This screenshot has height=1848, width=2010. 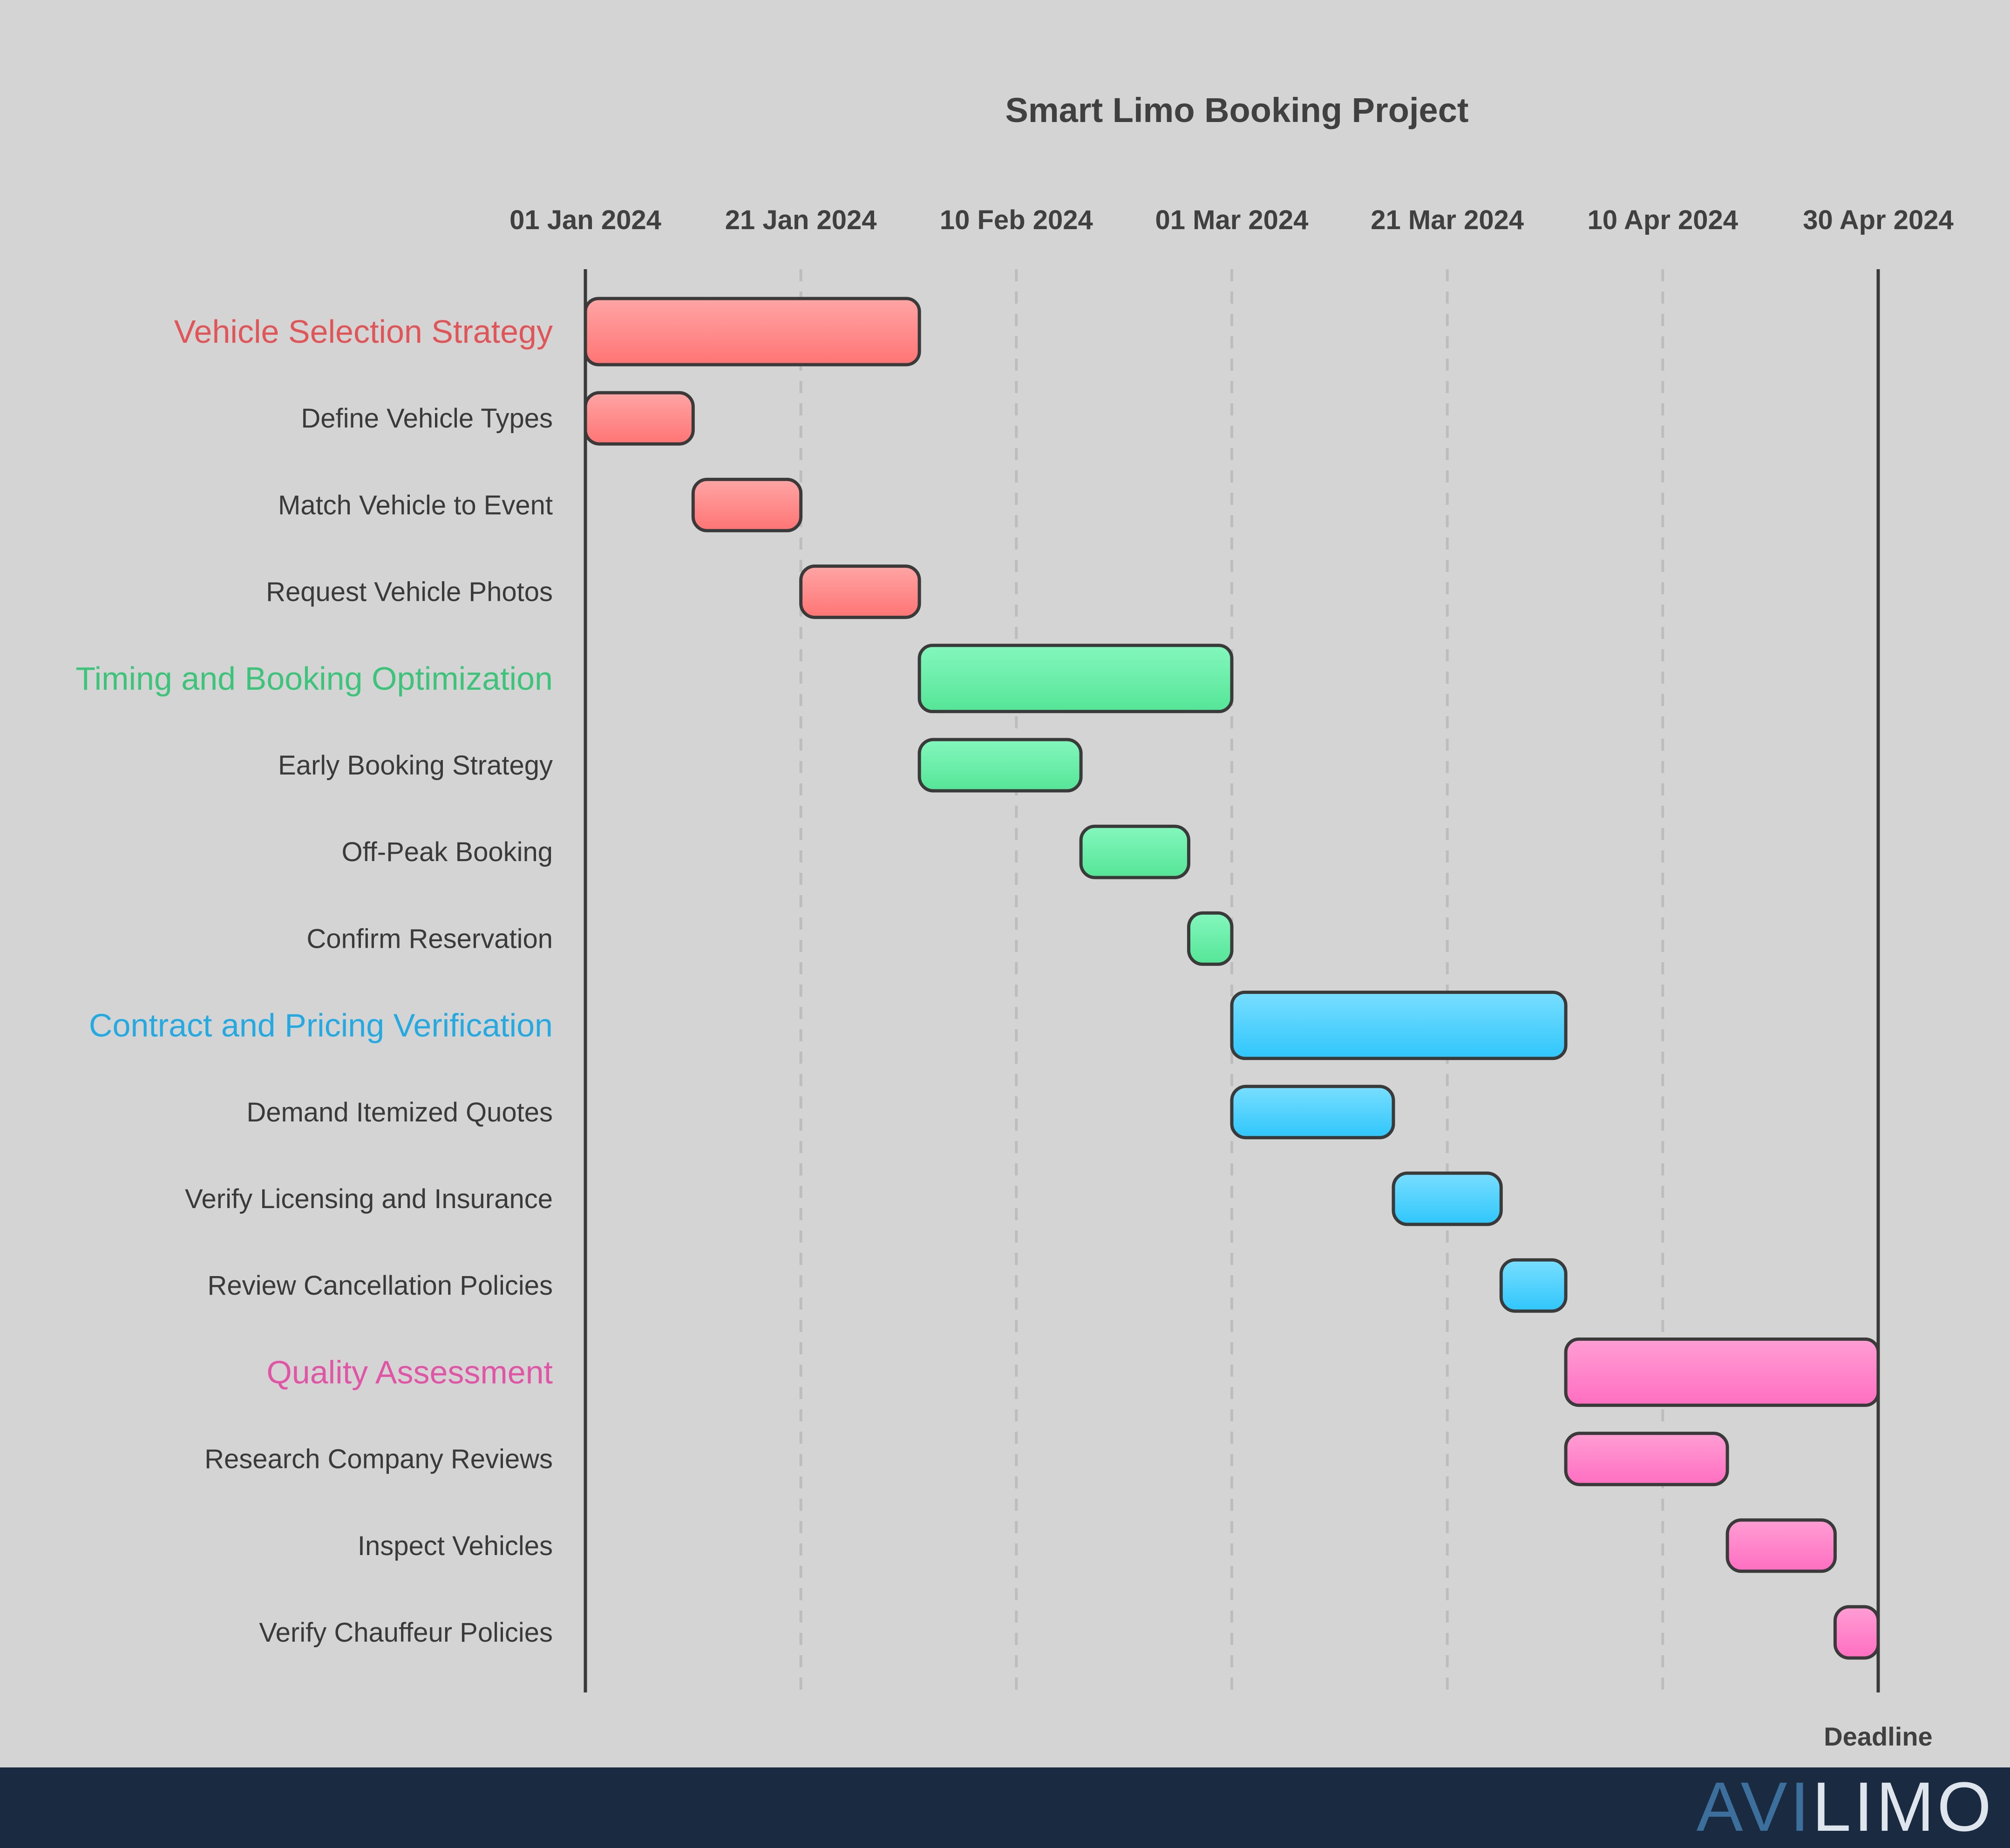 I want to click on task-label: Off-Peak Booking, so click(x=447, y=852).